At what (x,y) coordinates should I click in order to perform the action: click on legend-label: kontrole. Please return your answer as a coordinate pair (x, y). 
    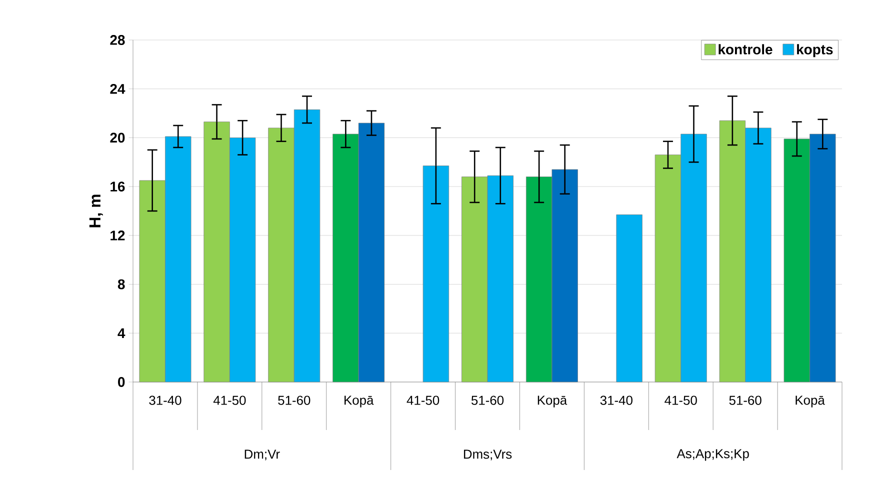
    Looking at the image, I should click on (745, 49).